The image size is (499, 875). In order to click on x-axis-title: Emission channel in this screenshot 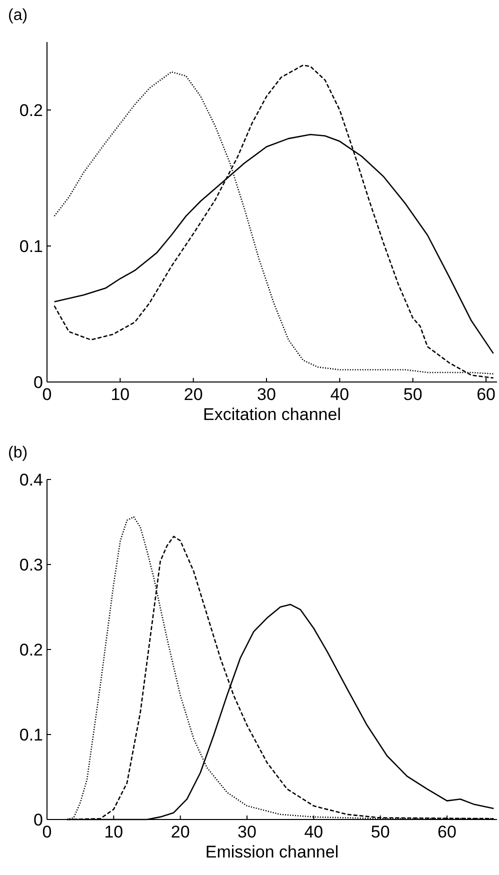, I will do `click(272, 852)`.